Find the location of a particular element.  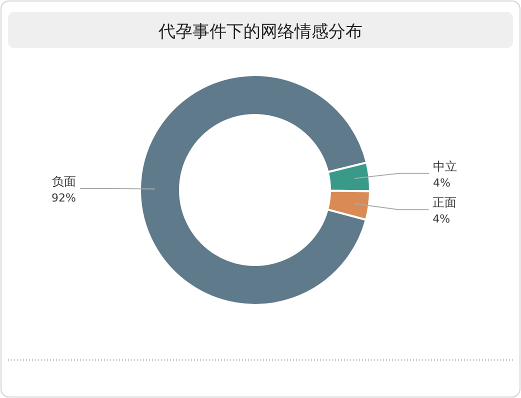

chart-title: 代孕事件下的网络情感分布 is located at coordinates (260, 32).